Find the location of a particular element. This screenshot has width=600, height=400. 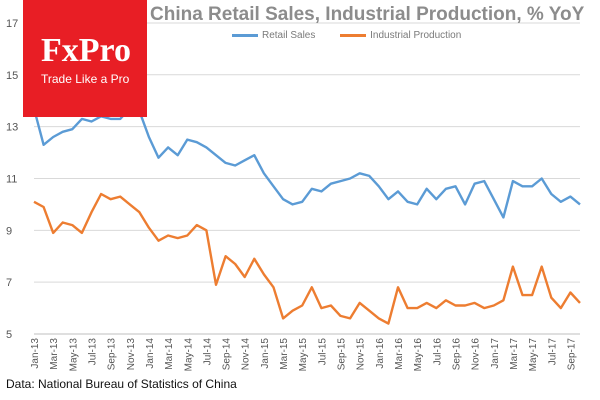

y-tick-label: 13 is located at coordinates (12, 128).